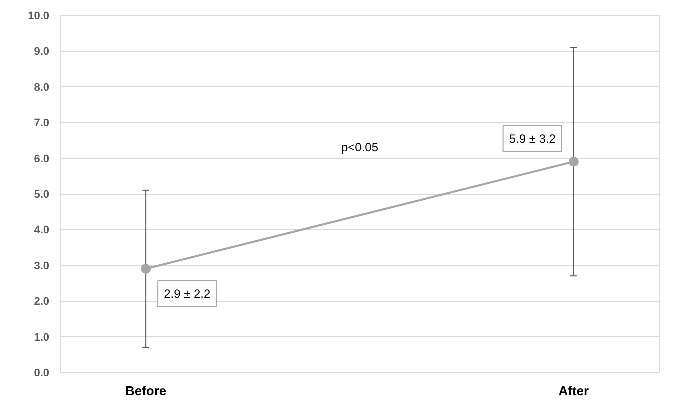 The image size is (679, 407). I want to click on y-tick-label: 0.0, so click(42, 374).